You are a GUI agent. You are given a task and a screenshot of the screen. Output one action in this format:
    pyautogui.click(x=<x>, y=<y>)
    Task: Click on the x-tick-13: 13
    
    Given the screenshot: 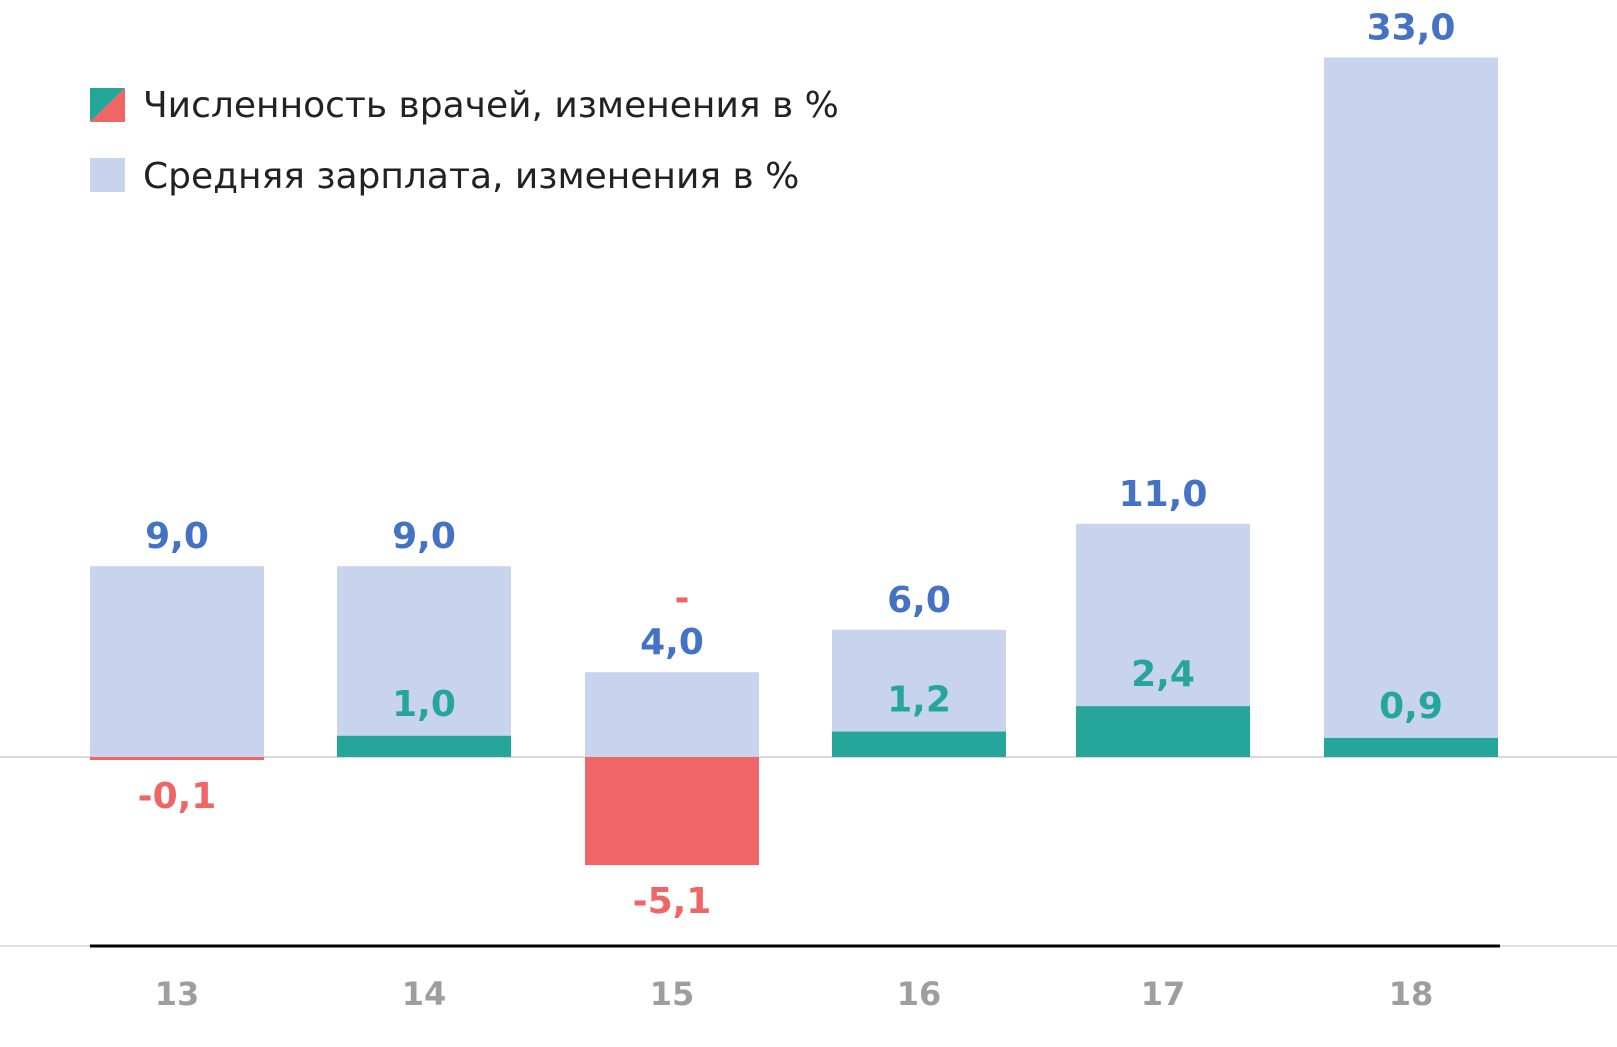 What is the action you would take?
    pyautogui.click(x=177, y=994)
    